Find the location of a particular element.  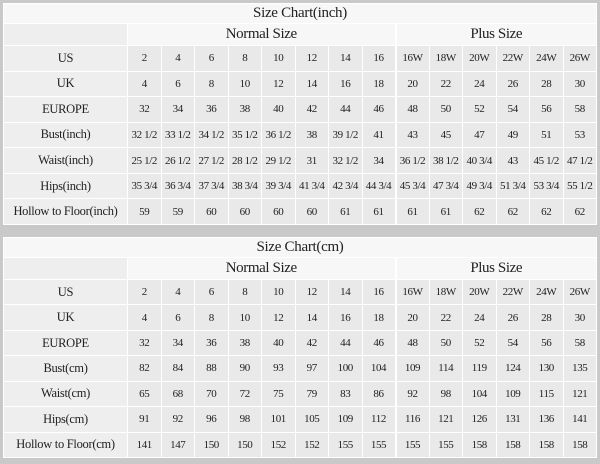

size-cell: 24W is located at coordinates (546, 292).